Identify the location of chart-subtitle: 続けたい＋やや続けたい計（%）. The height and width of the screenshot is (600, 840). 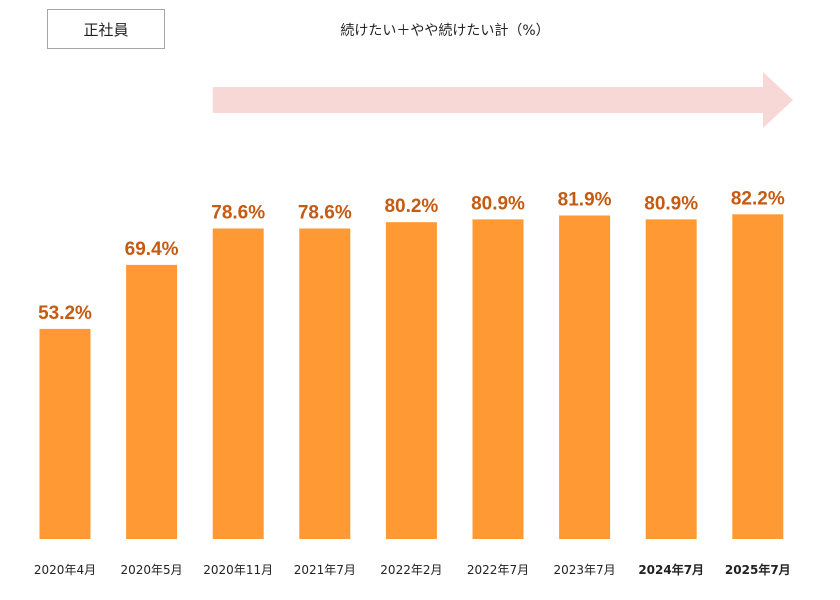
(445, 31).